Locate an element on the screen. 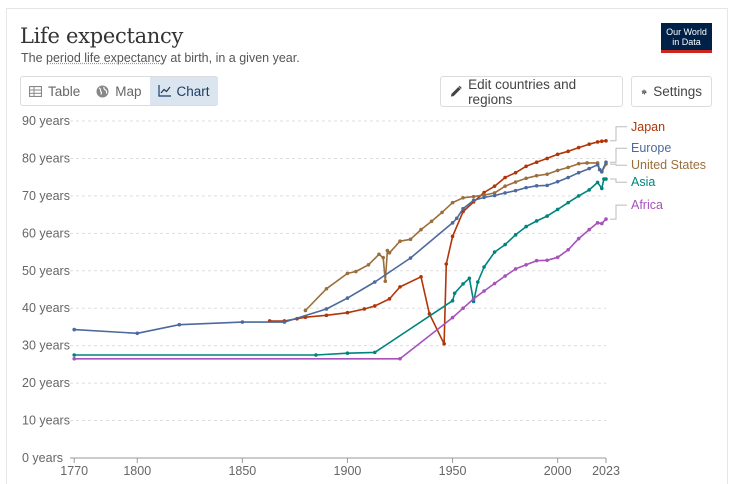 This screenshot has height=484, width=732. y-tick-label: 50 years is located at coordinates (46, 271).